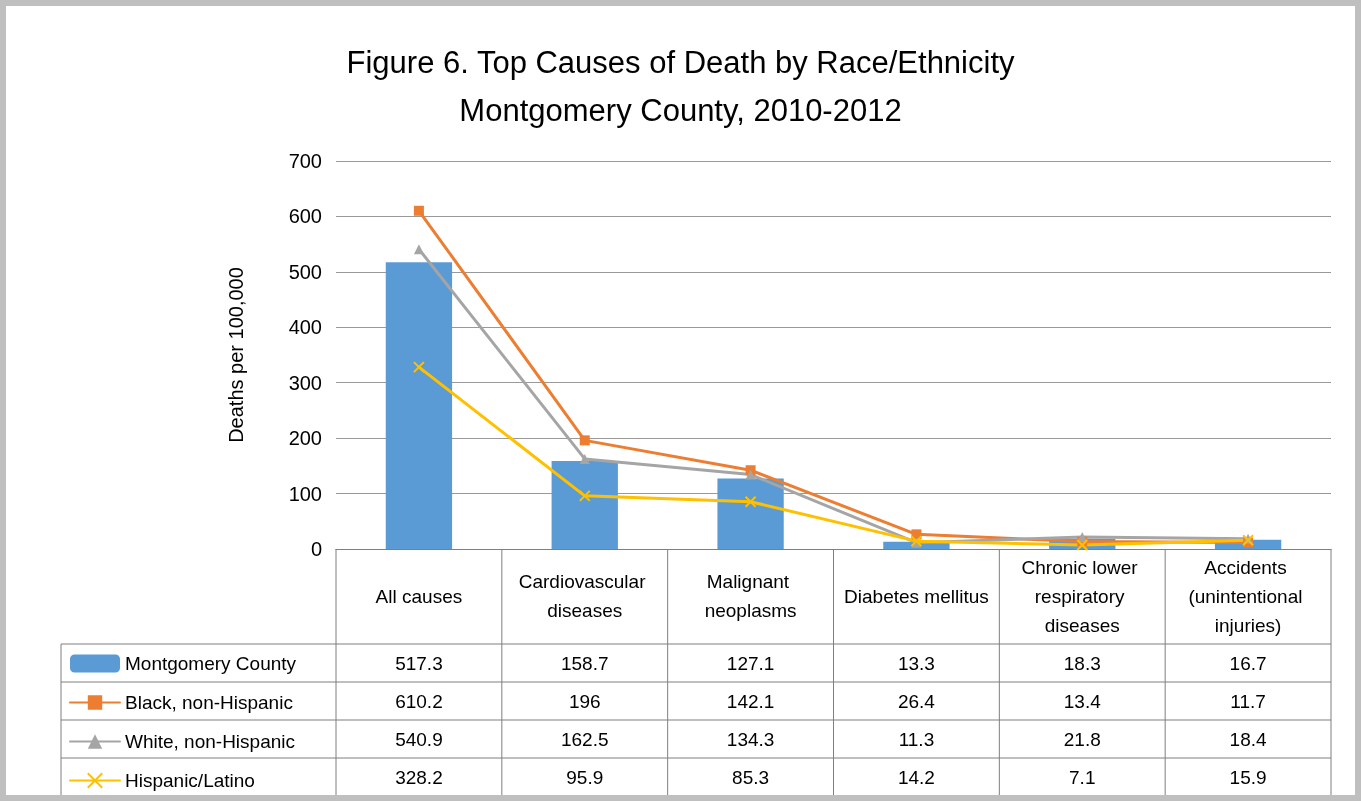  What do you see at coordinates (584, 663) in the screenshot?
I see `data-label: 158.7` at bounding box center [584, 663].